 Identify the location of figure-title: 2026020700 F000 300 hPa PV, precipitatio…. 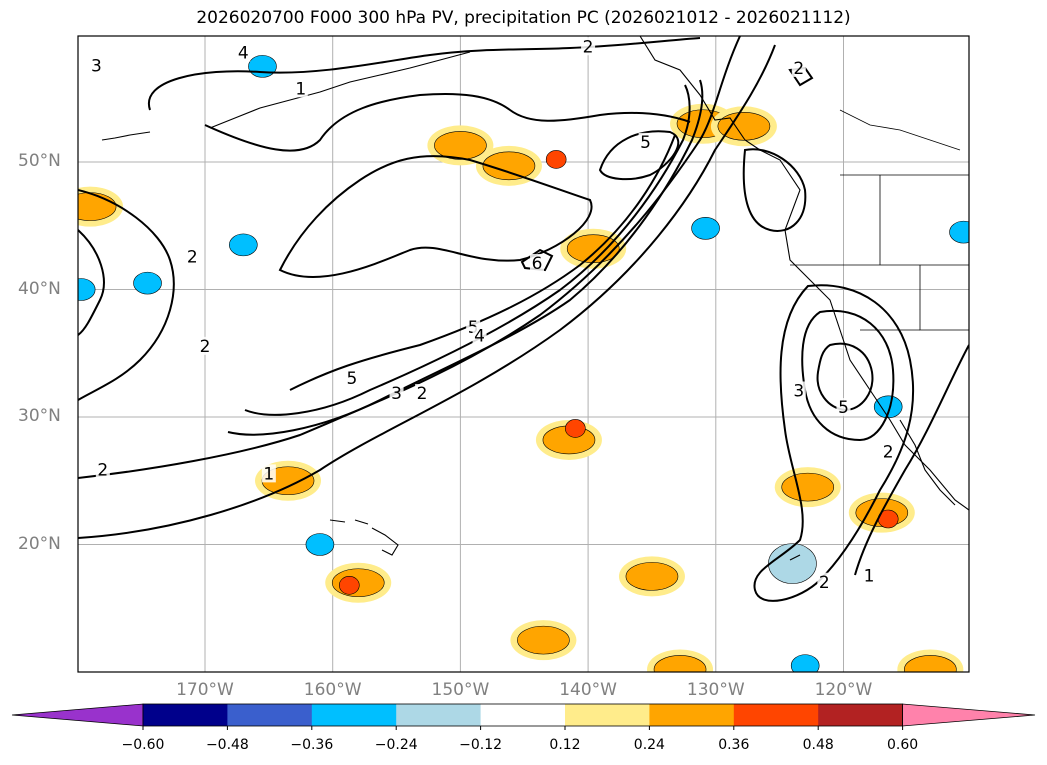
(523, 18).